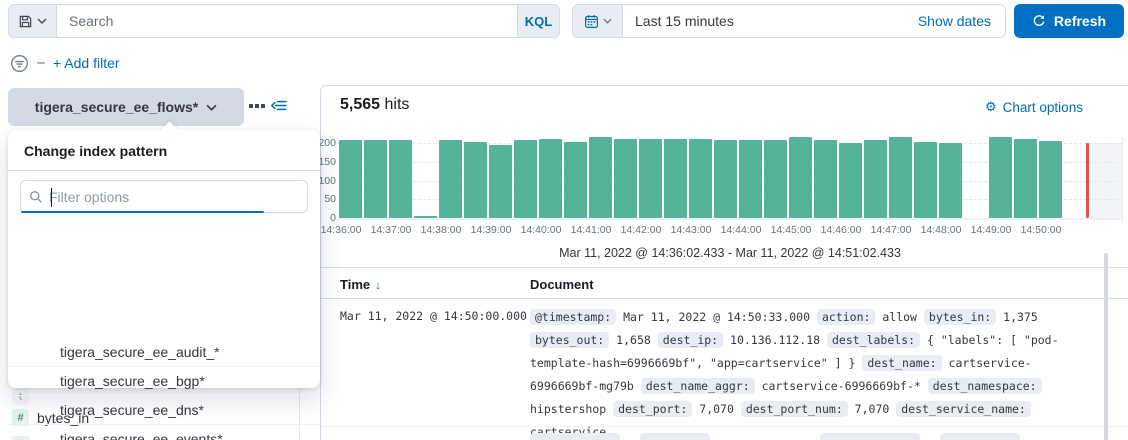  I want to click on index-pattern-option: tigera_secure_ee_dns*, so click(164, 410).